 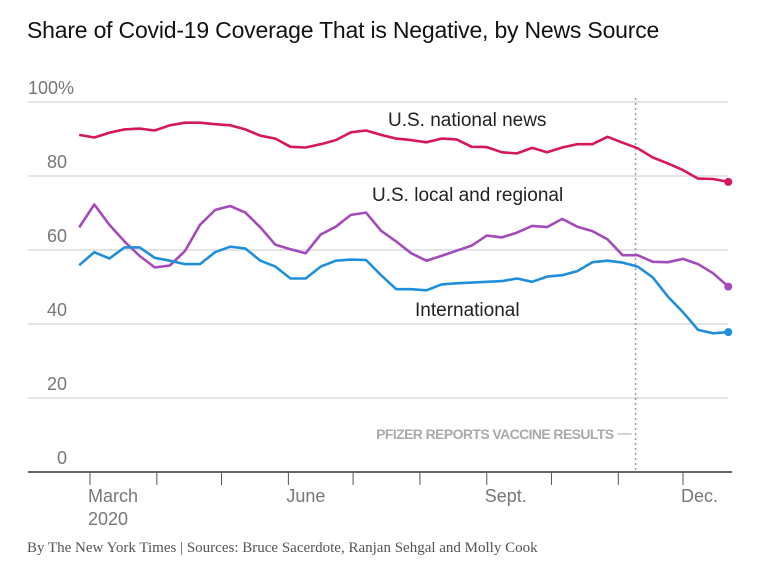 What do you see at coordinates (57, 384) in the screenshot?
I see `y-tick-label: 20` at bounding box center [57, 384].